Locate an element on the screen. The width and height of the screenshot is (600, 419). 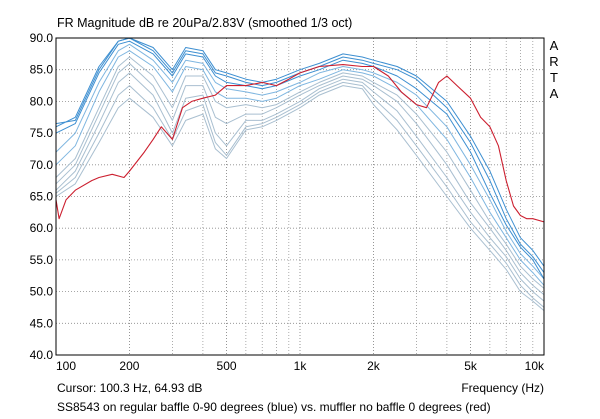
x-tick-labels: 100 200 500 1k 2k 5k 10k is located at coordinates (300, 366).